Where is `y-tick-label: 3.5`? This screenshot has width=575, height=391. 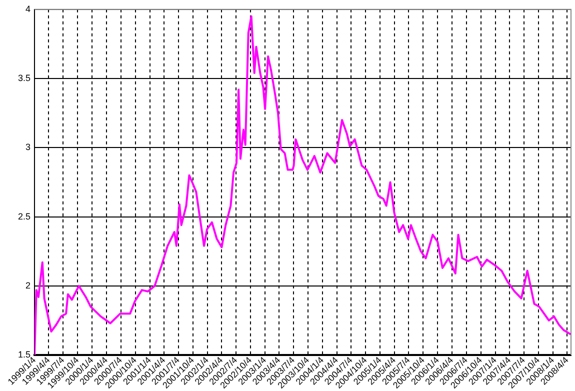
y-tick-label: 3.5 is located at coordinates (24, 78).